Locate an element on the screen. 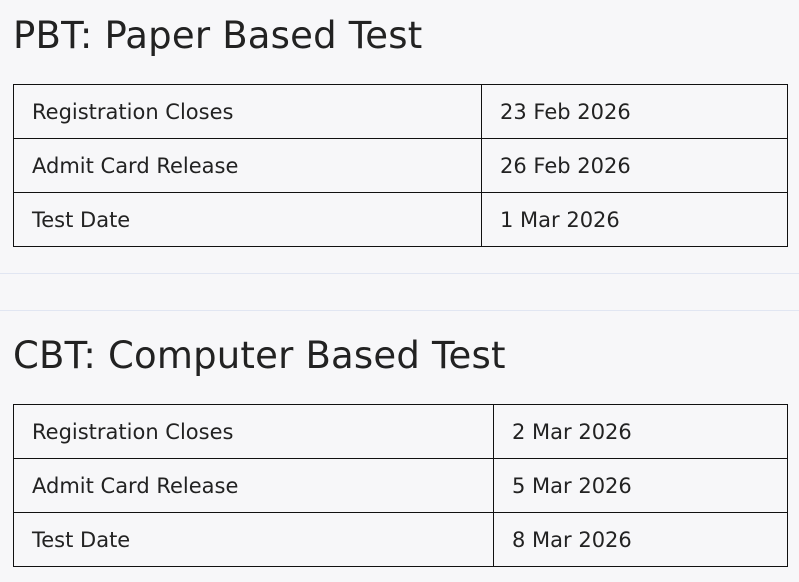 Image resolution: width=799 pixels, height=582 pixels. row-value: 8 Mar 2026 is located at coordinates (640, 539).